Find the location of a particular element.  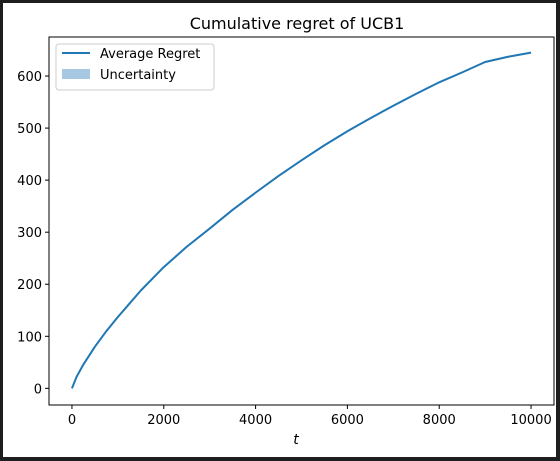

legend-box is located at coordinates (135, 67).